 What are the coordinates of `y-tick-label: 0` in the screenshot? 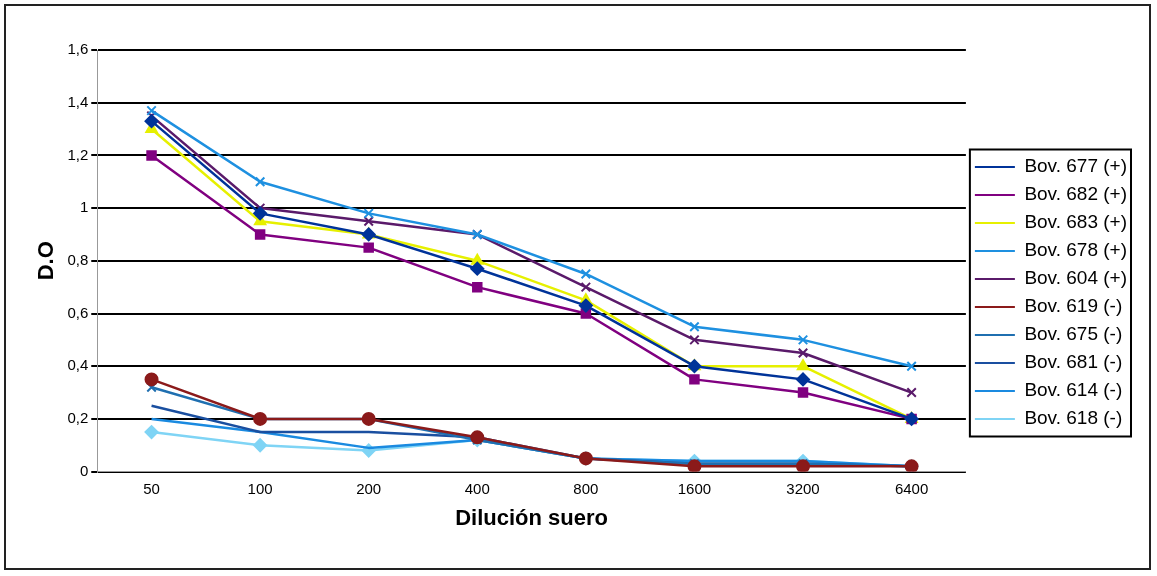 It's located at (84, 470).